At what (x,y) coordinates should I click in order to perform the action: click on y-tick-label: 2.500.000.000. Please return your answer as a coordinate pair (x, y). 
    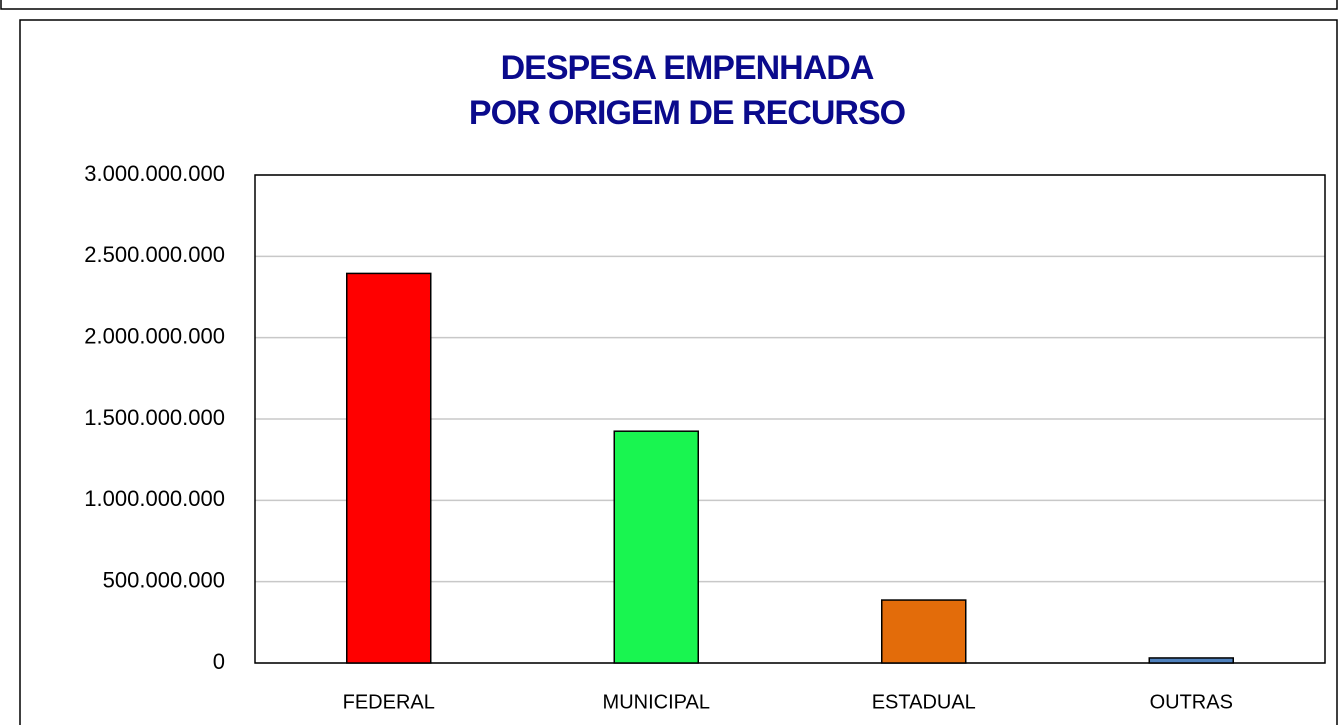
    Looking at the image, I should click on (154, 254).